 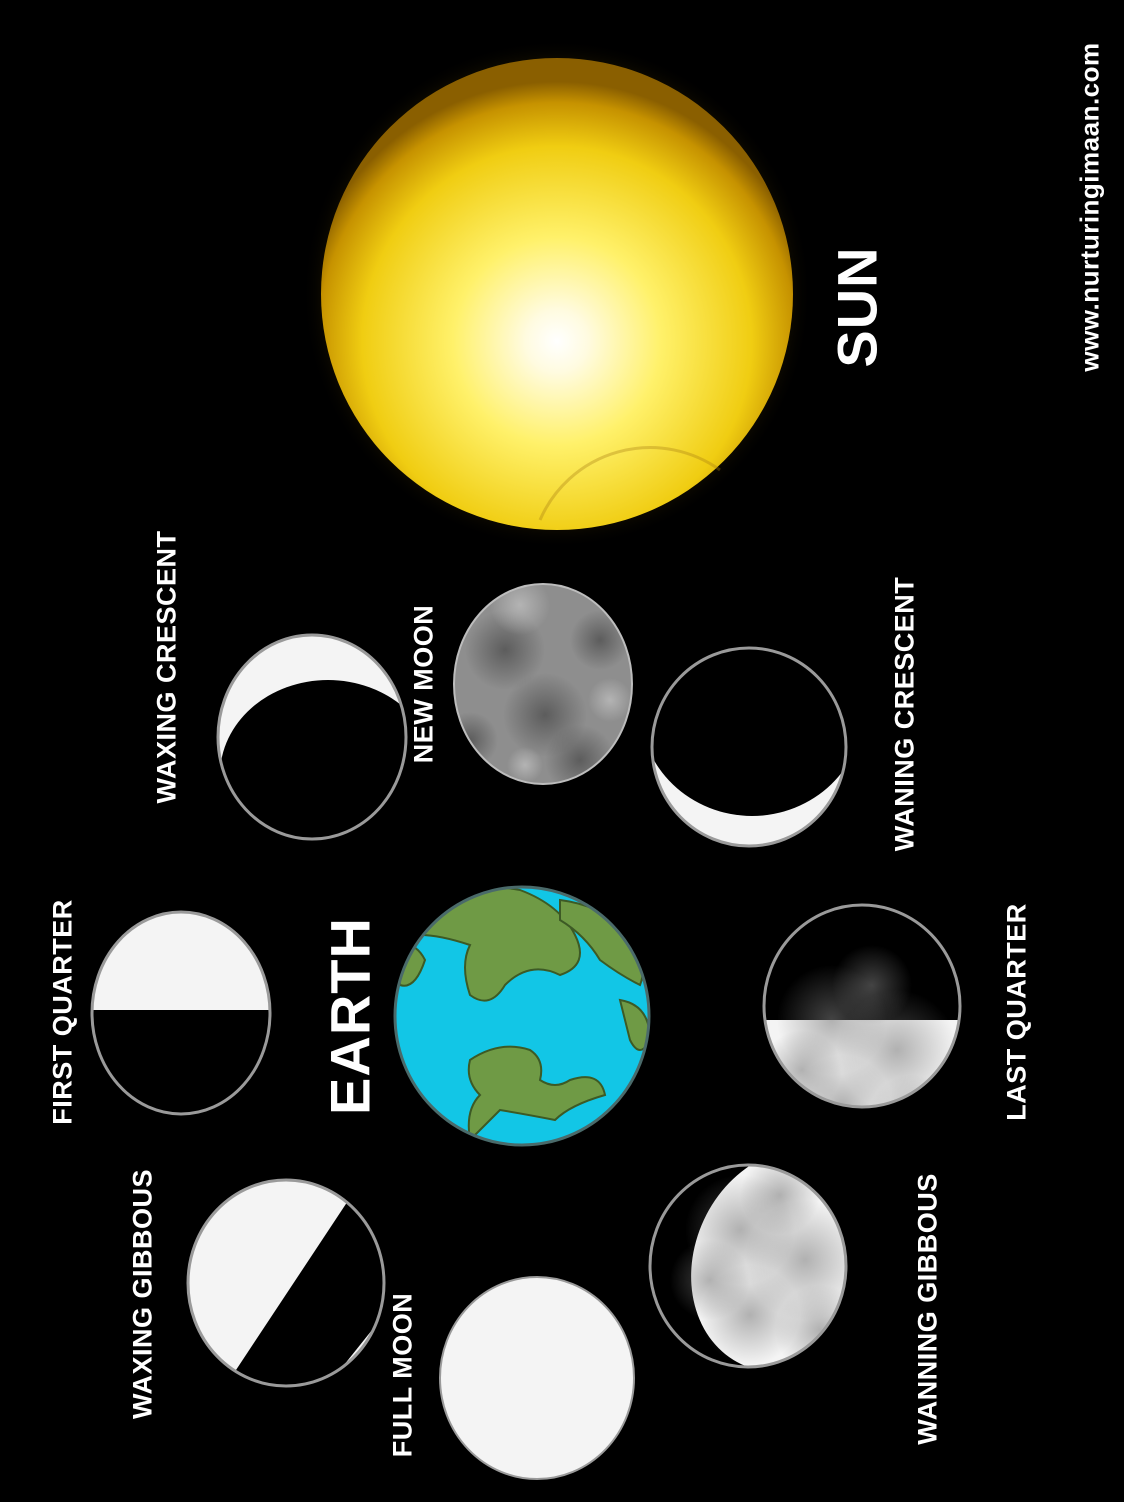 I want to click on full-moon-label: FULL MOON, so click(x=402, y=1375).